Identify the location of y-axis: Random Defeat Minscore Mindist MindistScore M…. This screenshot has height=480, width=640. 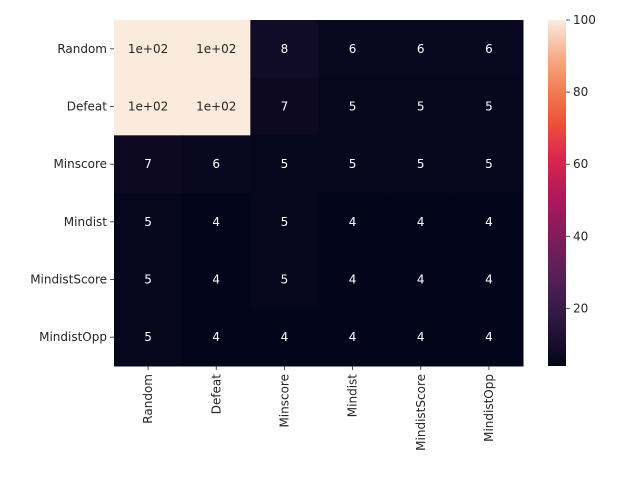
(72, 193).